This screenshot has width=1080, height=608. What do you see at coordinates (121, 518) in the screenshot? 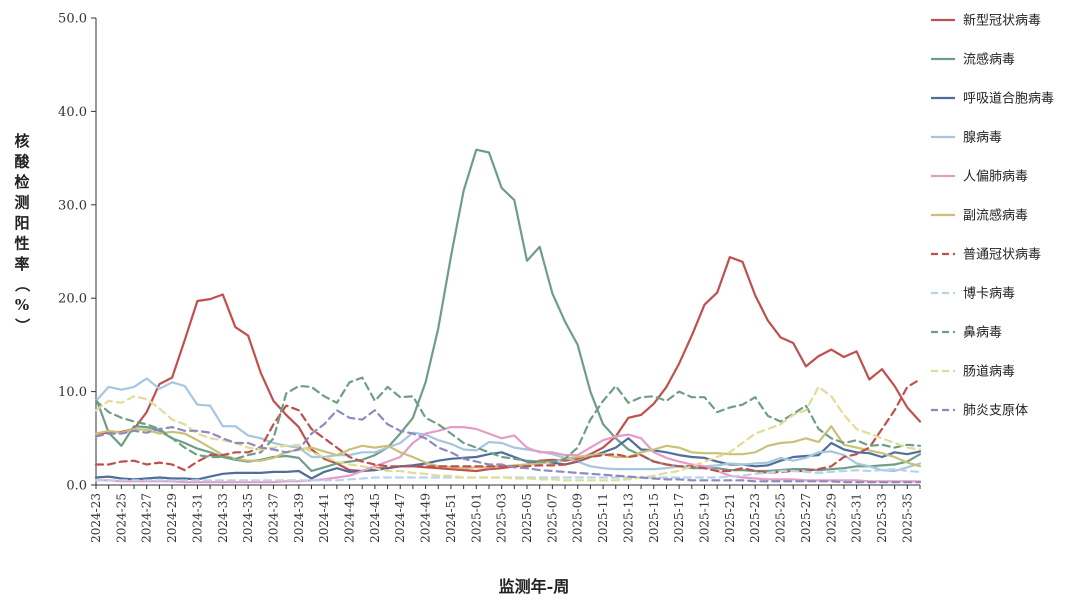
I see `x-tick-label: 2024-25` at bounding box center [121, 518].